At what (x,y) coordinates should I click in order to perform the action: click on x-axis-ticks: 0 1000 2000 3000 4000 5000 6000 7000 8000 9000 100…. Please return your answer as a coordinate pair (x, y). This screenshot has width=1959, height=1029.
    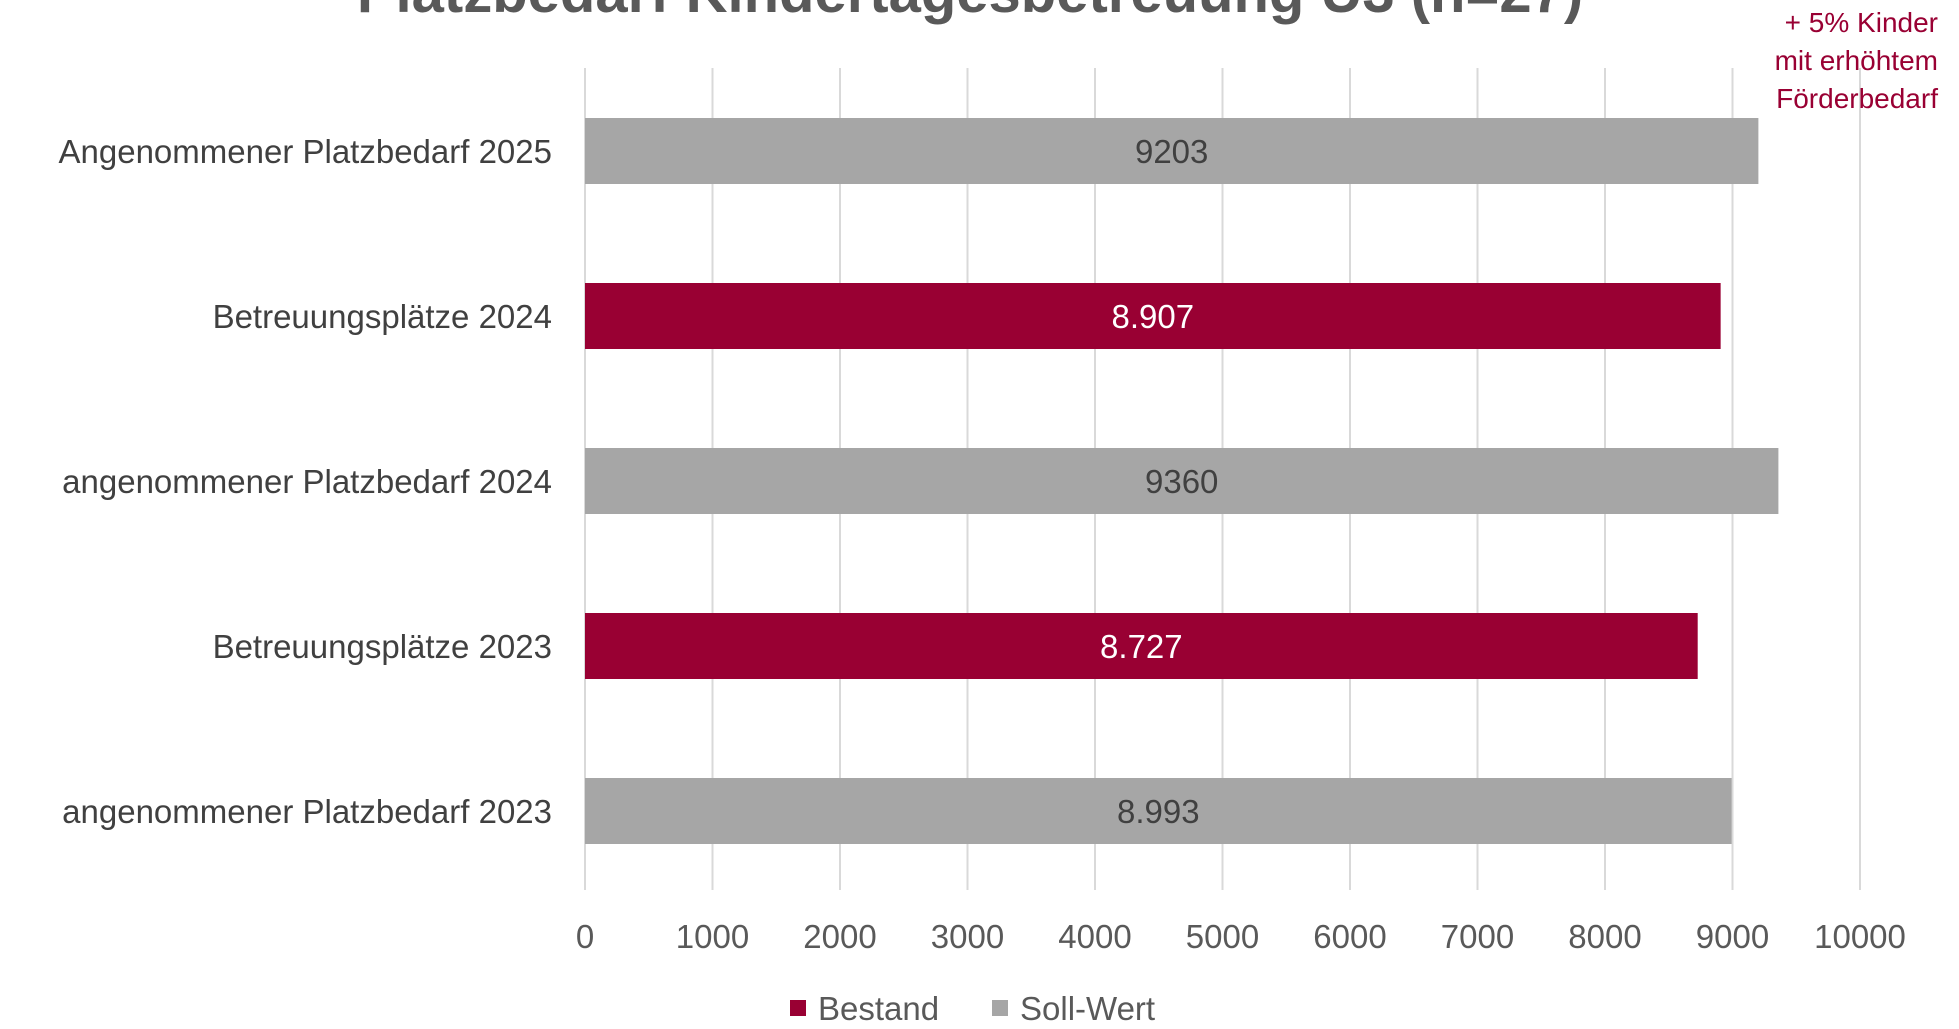
    Looking at the image, I should click on (1241, 936).